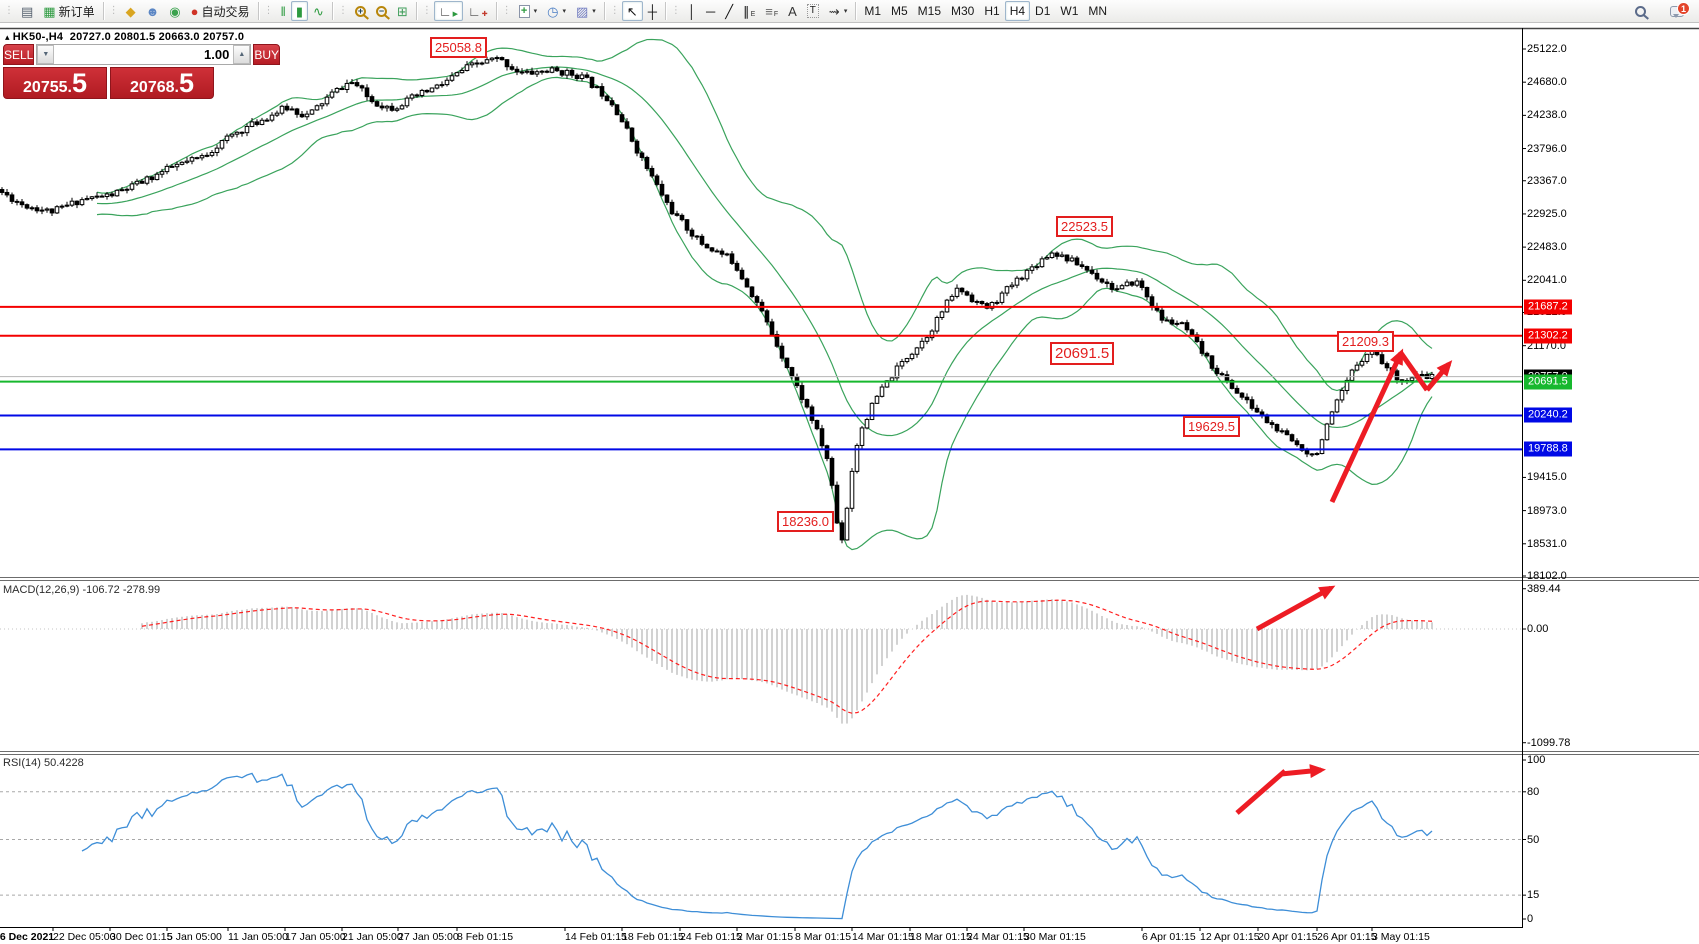 The image size is (1699, 944). I want to click on trendline-button: ╱, so click(729, 11).